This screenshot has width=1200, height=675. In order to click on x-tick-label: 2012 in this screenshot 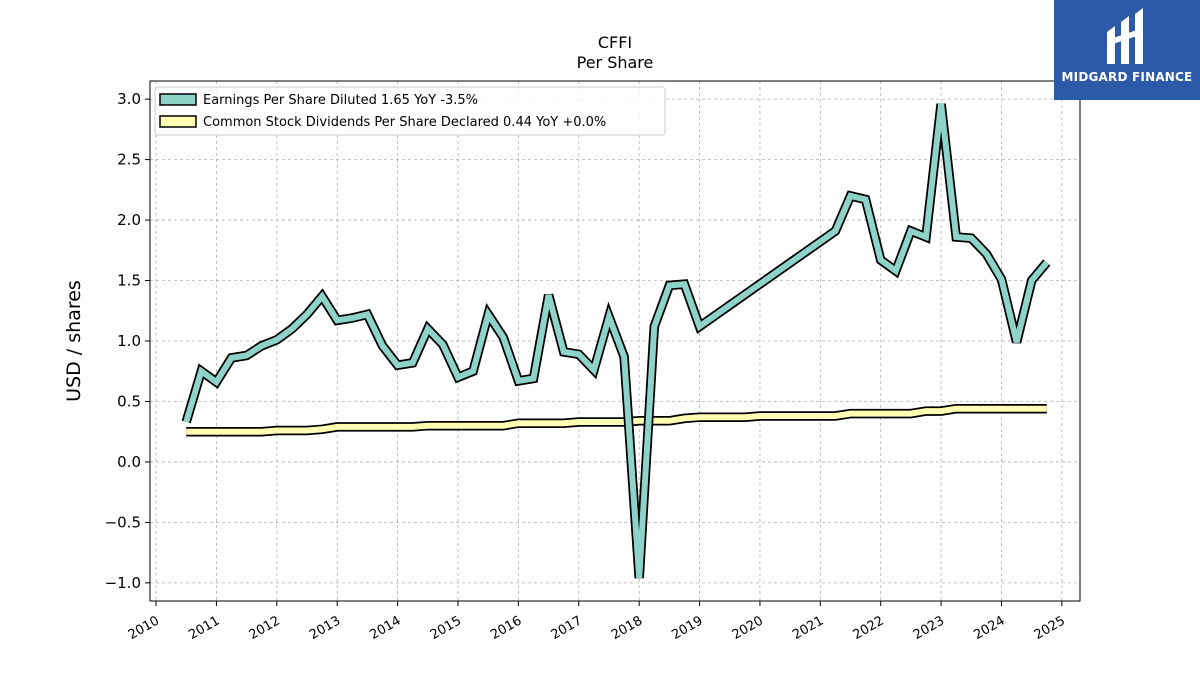, I will do `click(265, 628)`.